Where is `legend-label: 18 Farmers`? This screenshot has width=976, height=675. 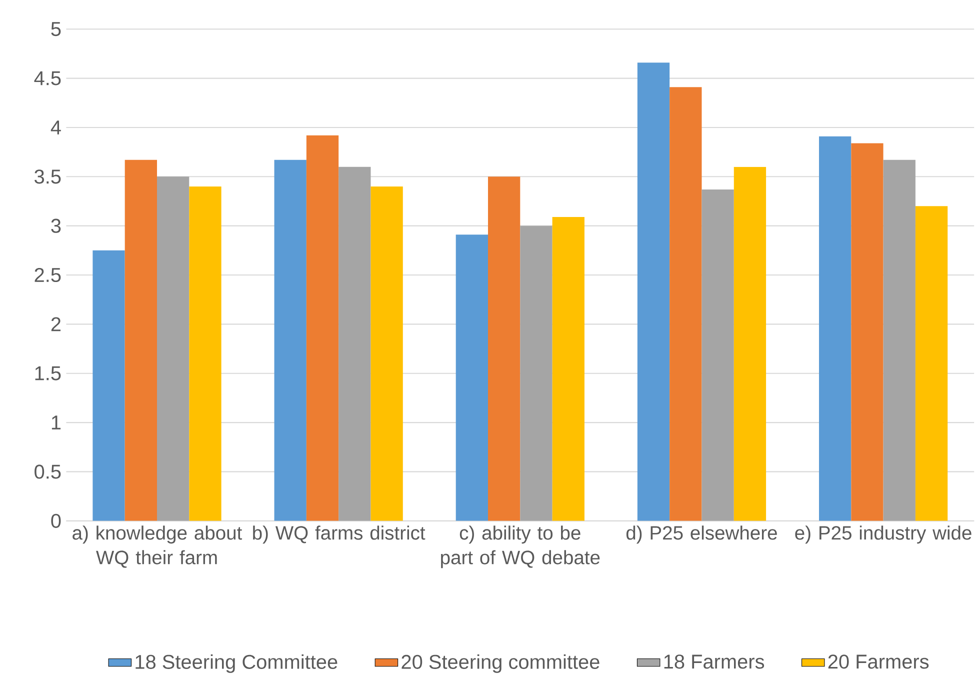
legend-label: 18 Farmers is located at coordinates (714, 661).